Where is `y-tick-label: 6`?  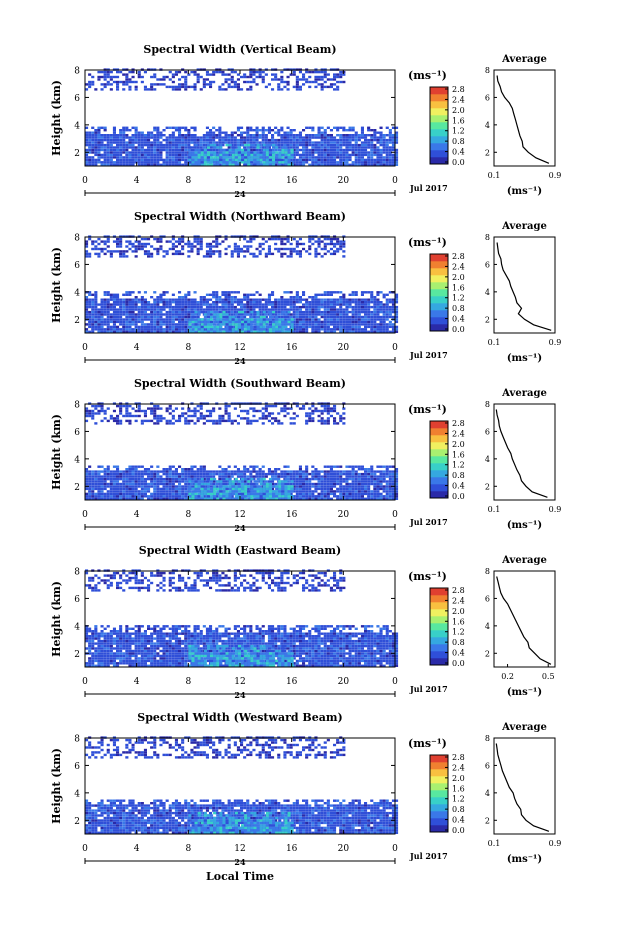 y-tick-label: 6 is located at coordinates (77, 266).